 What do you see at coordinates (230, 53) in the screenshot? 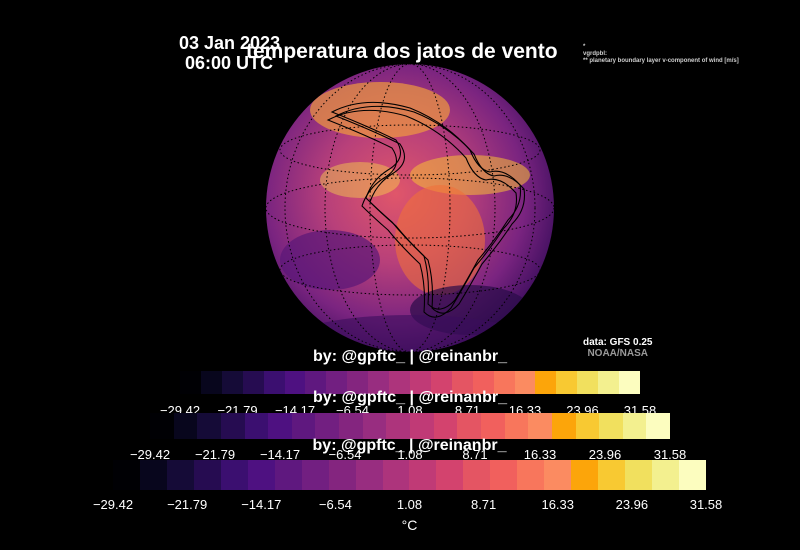
I see `date-label: 03 Jan 2023 06:00 UTC` at bounding box center [230, 53].